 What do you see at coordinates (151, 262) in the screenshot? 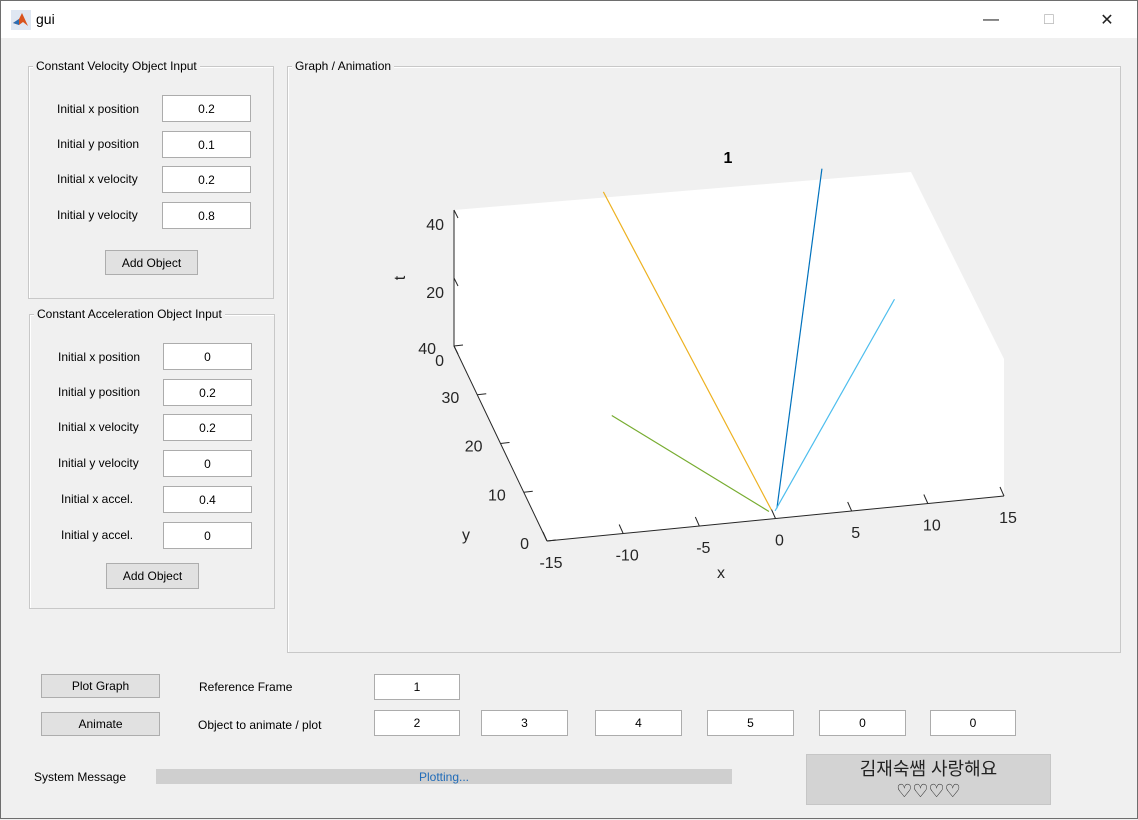
I see `cv-add-object-button: Add Object` at bounding box center [151, 262].